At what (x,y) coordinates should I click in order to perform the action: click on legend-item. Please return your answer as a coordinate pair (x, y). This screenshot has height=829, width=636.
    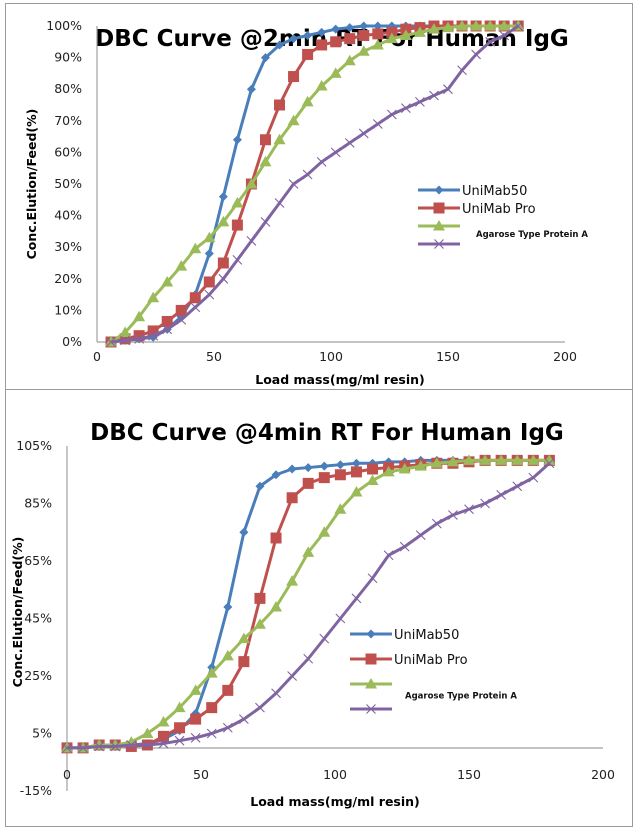
    Looking at the image, I should click on (439, 225).